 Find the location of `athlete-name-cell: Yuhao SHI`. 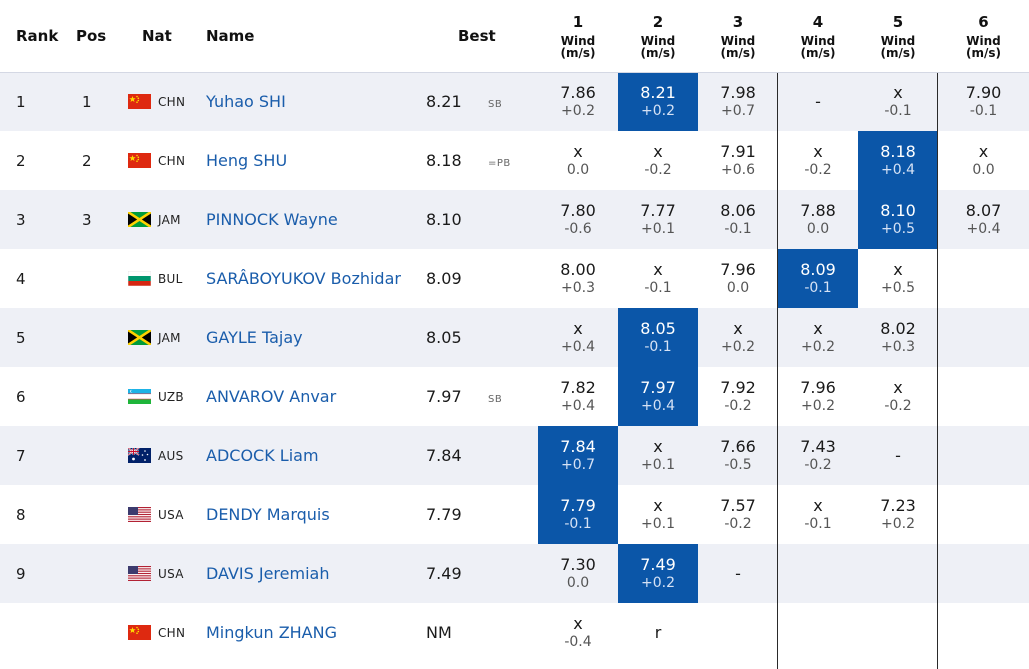

athlete-name-cell: Yuhao SHI is located at coordinates (316, 101).